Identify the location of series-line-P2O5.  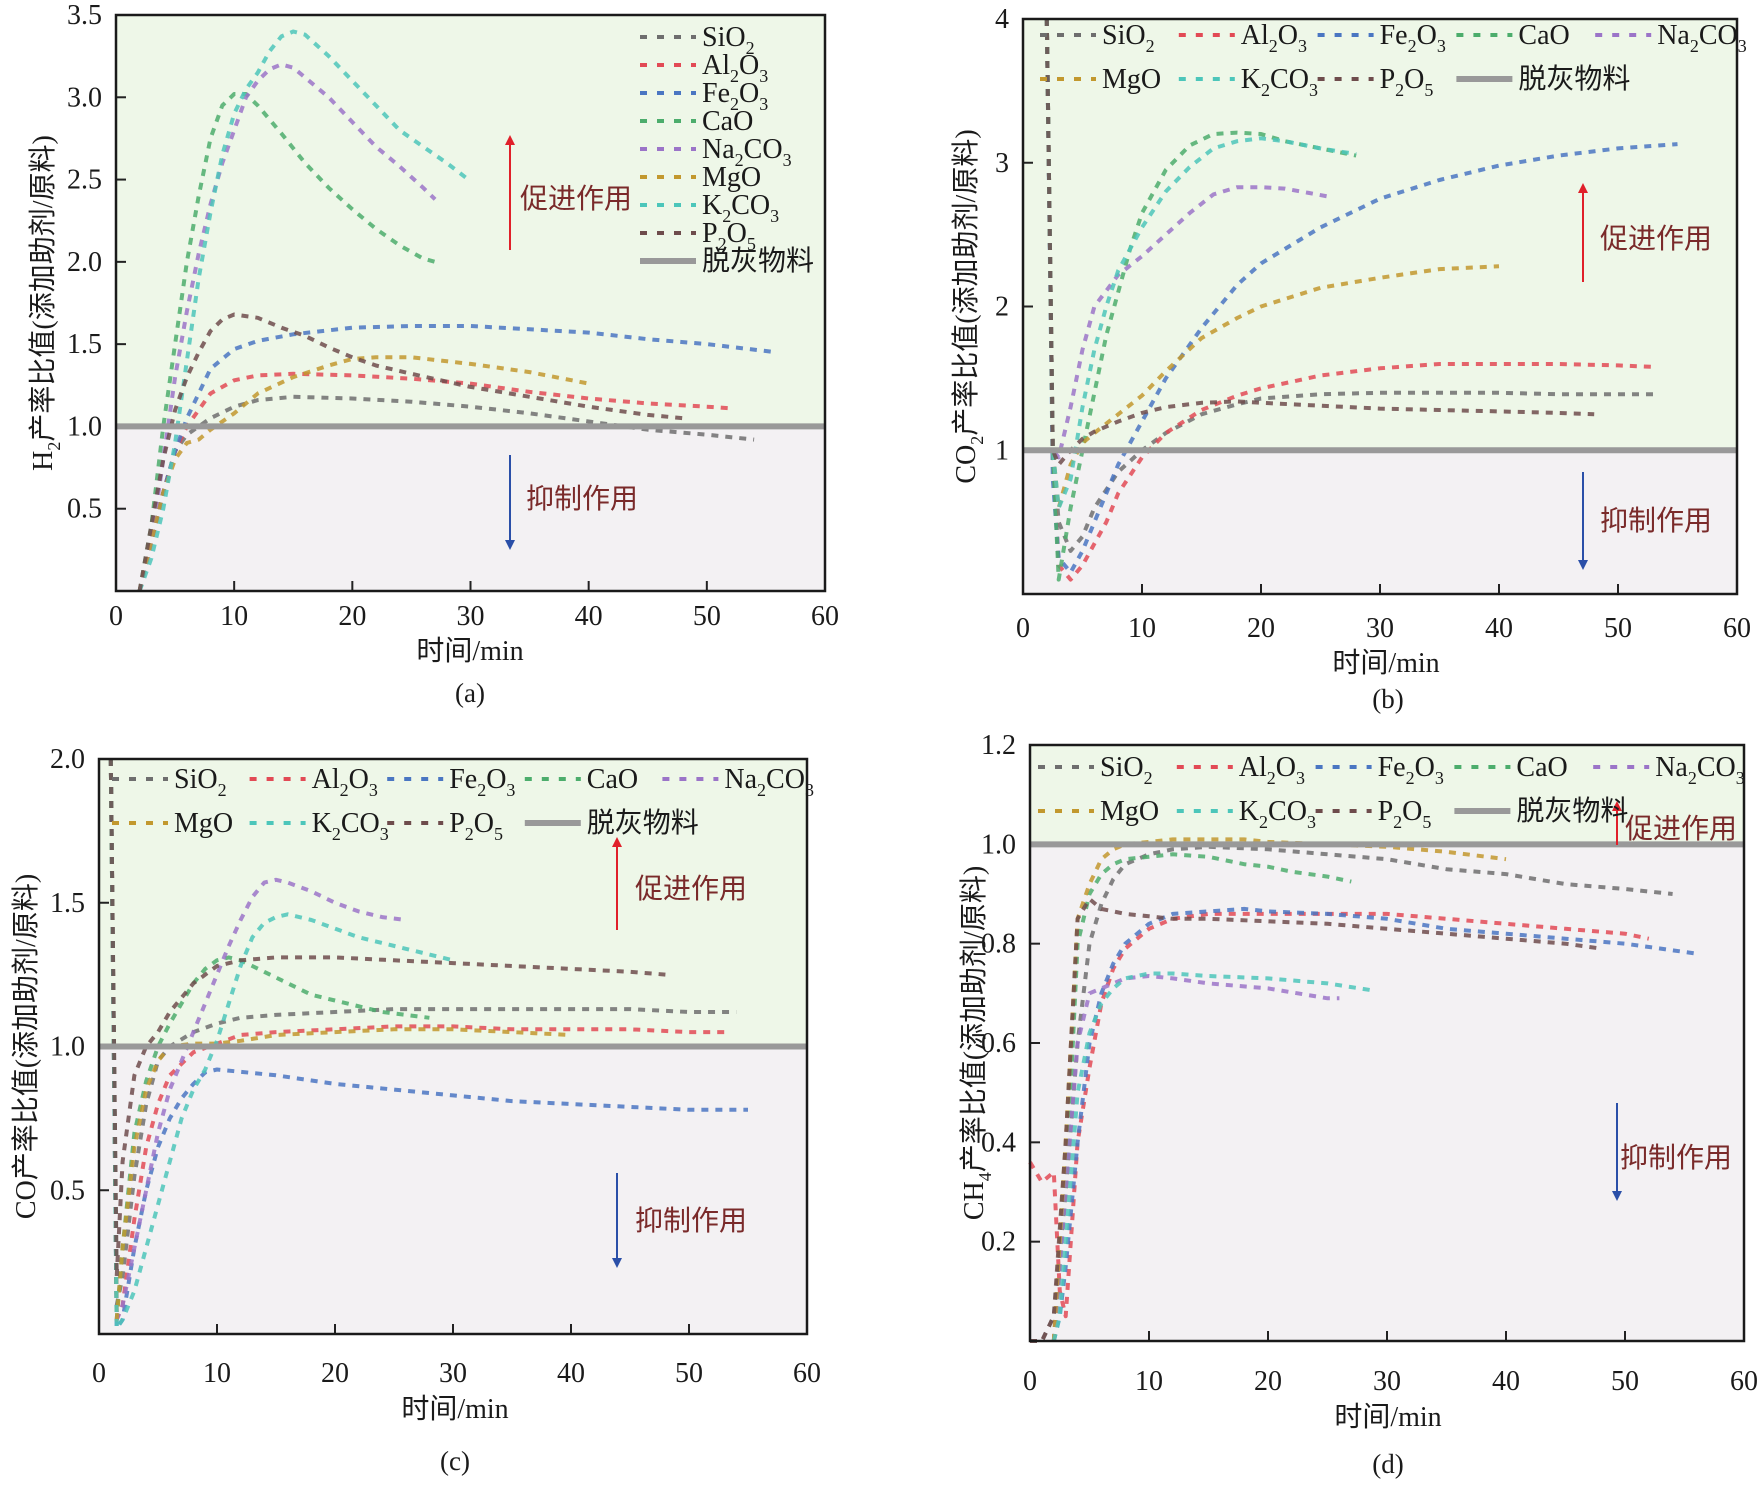
(387, 1018).